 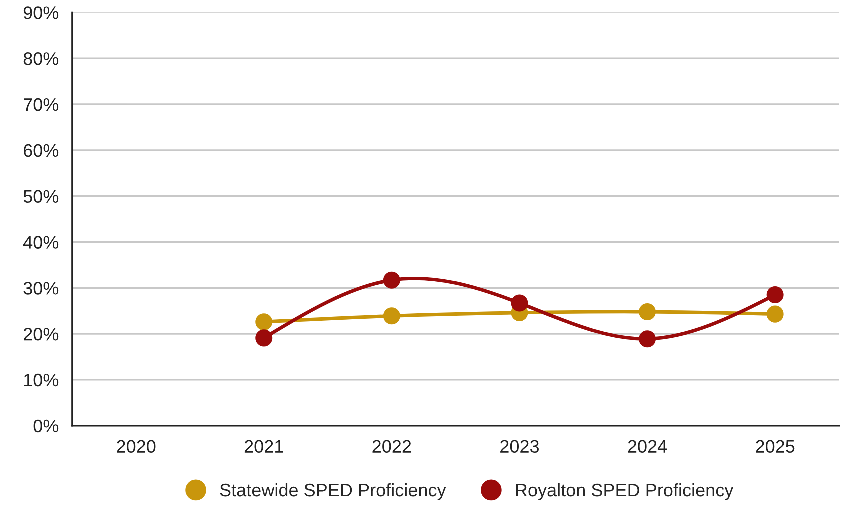 I want to click on x-tick-label: 2022, so click(x=392, y=447).